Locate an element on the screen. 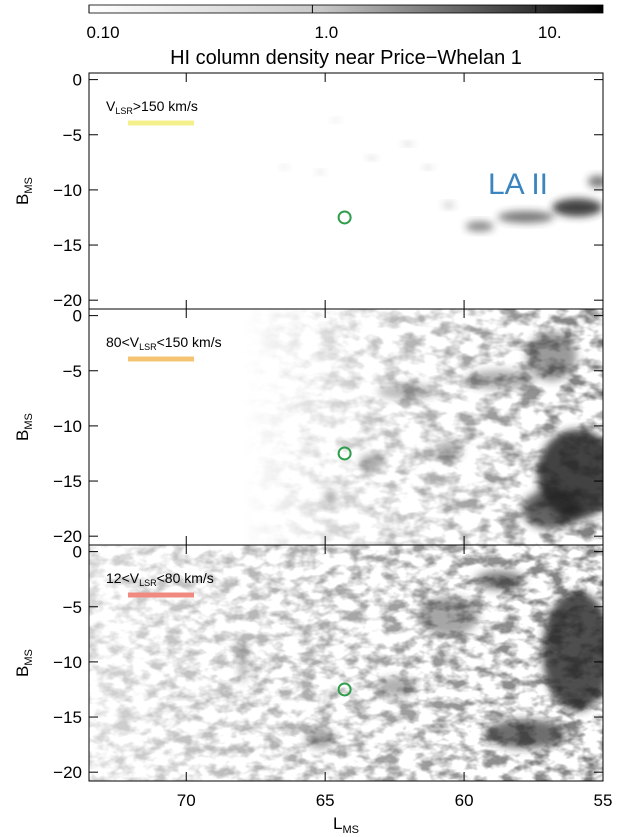 This screenshot has height=837, width=625. x-tick-label: 55 is located at coordinates (603, 800).